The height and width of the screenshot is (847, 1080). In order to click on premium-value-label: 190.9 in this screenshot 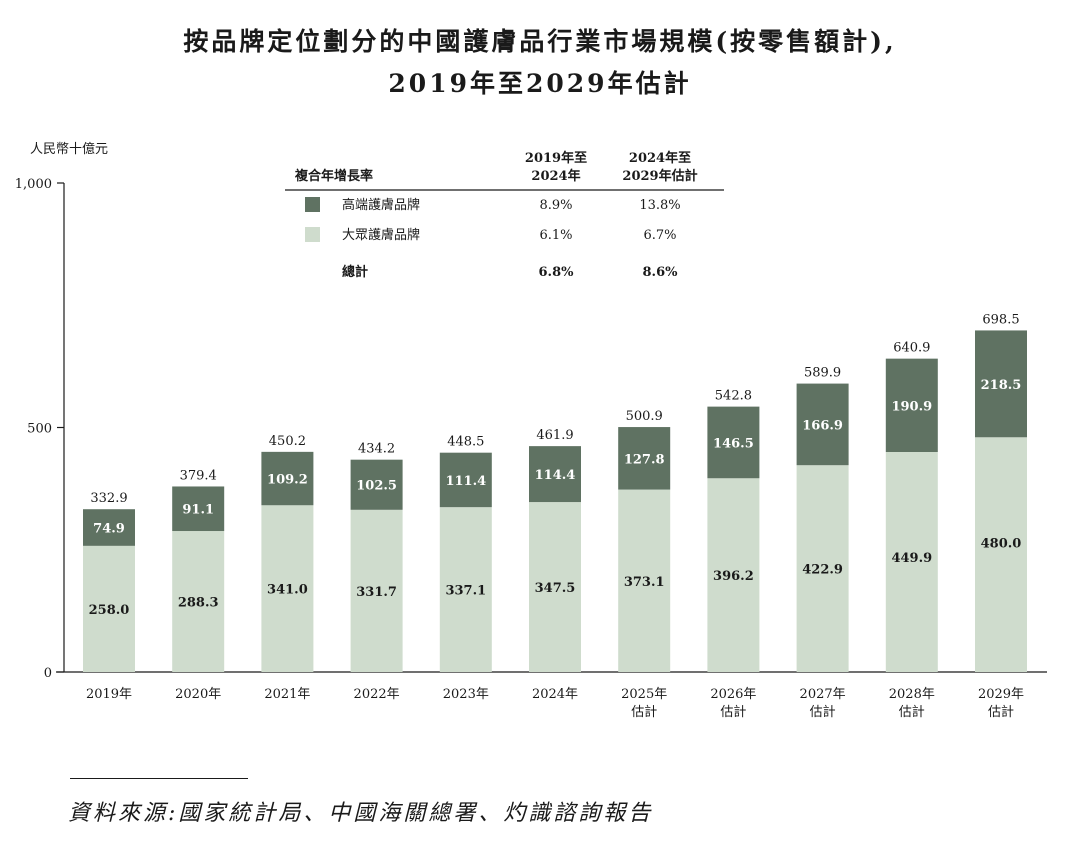, I will do `click(911, 406)`.